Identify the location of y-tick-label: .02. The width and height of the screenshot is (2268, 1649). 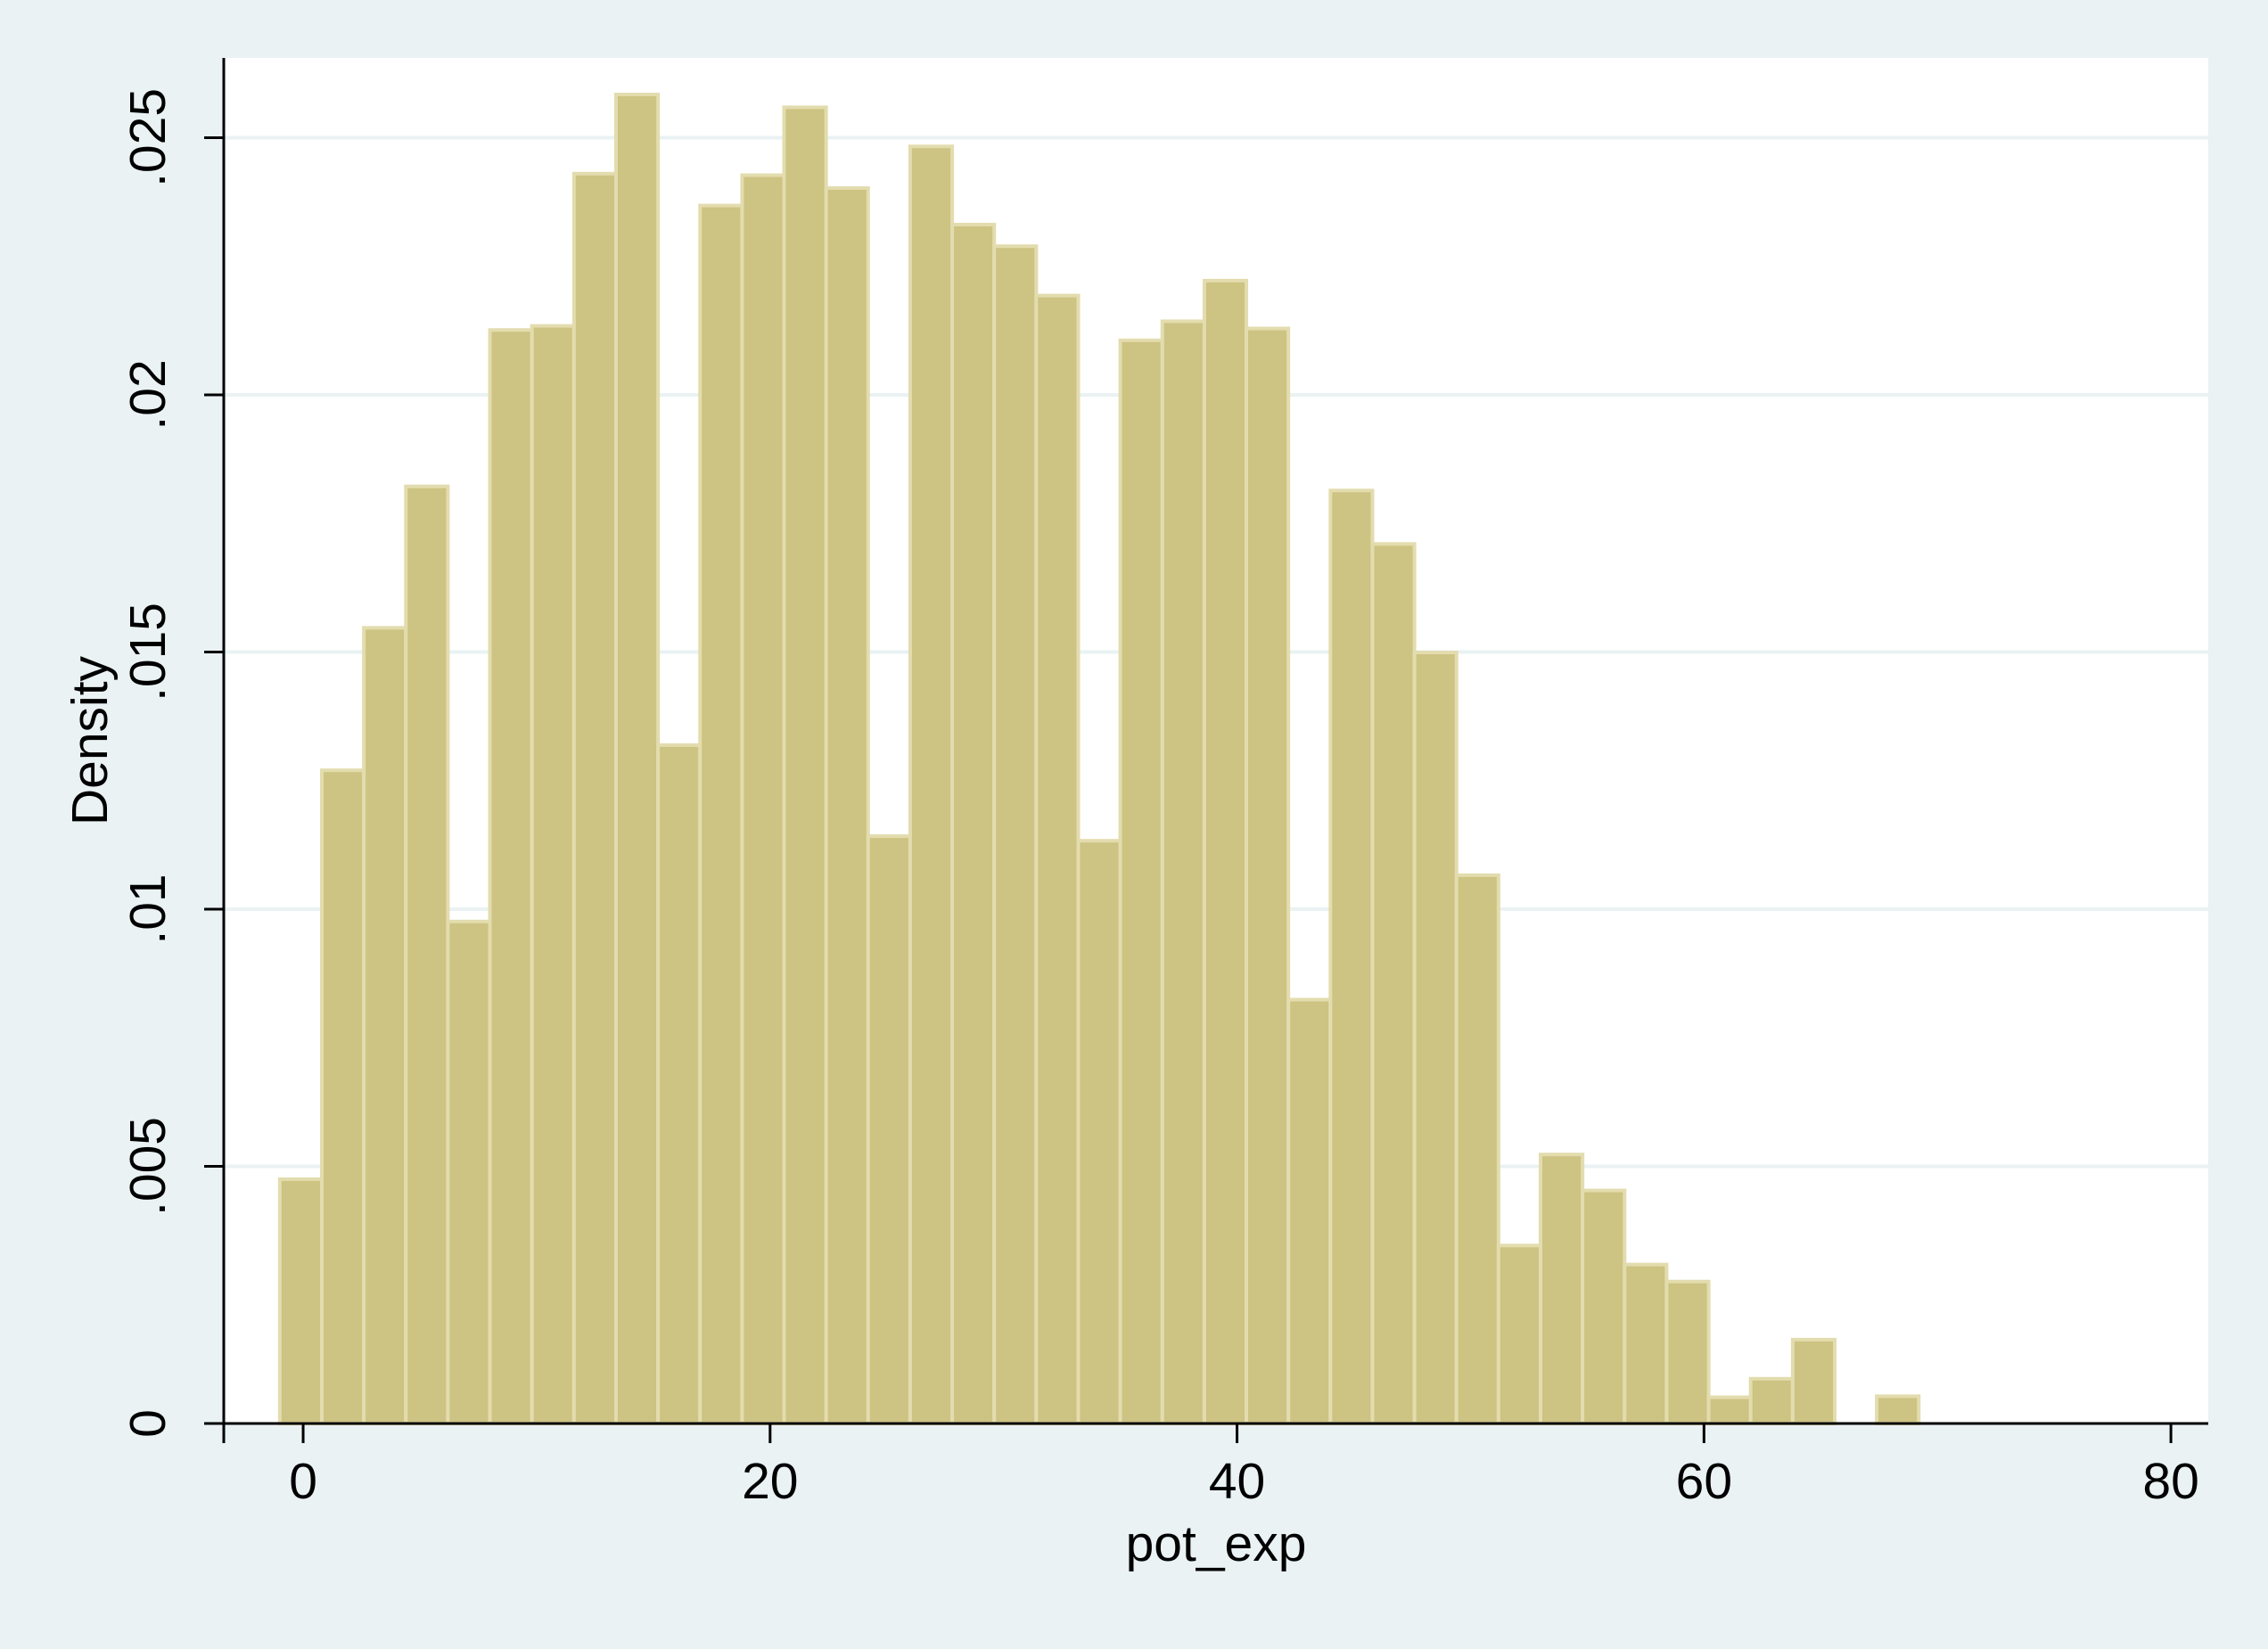
(148, 394).